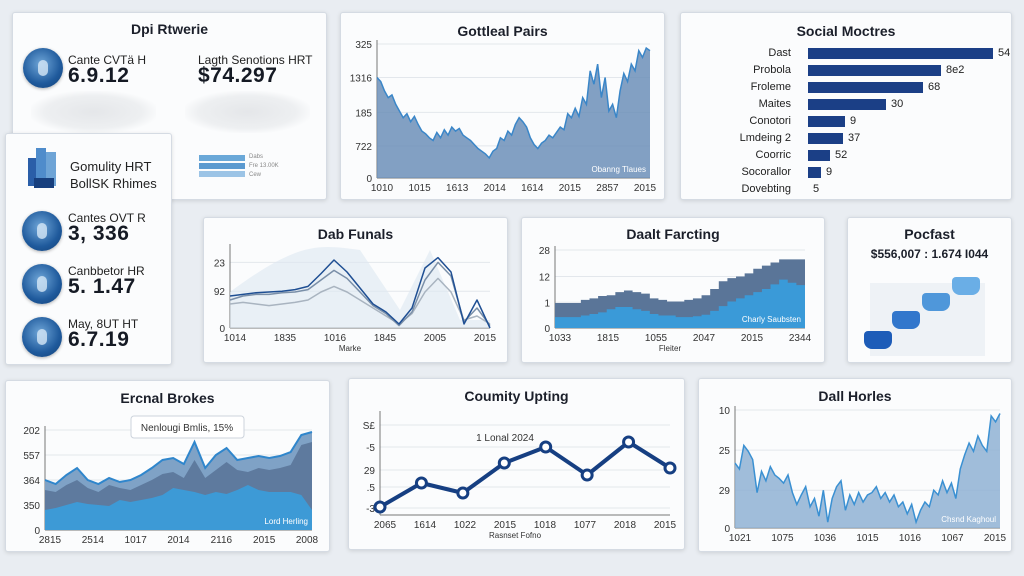 Image resolution: width=1024 pixels, height=576 pixels. Describe the element at coordinates (382, 188) in the screenshot. I see `x-tick-label: 1010` at that location.